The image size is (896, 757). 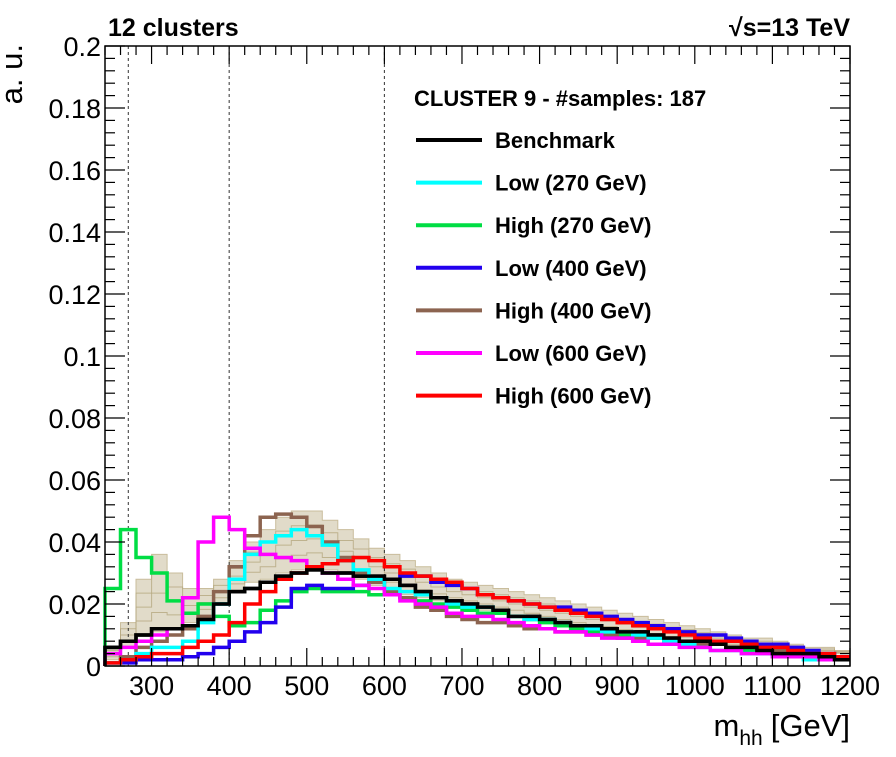 I want to click on legend-label-low-270-gev: Low (270 GeV), so click(x=571, y=183).